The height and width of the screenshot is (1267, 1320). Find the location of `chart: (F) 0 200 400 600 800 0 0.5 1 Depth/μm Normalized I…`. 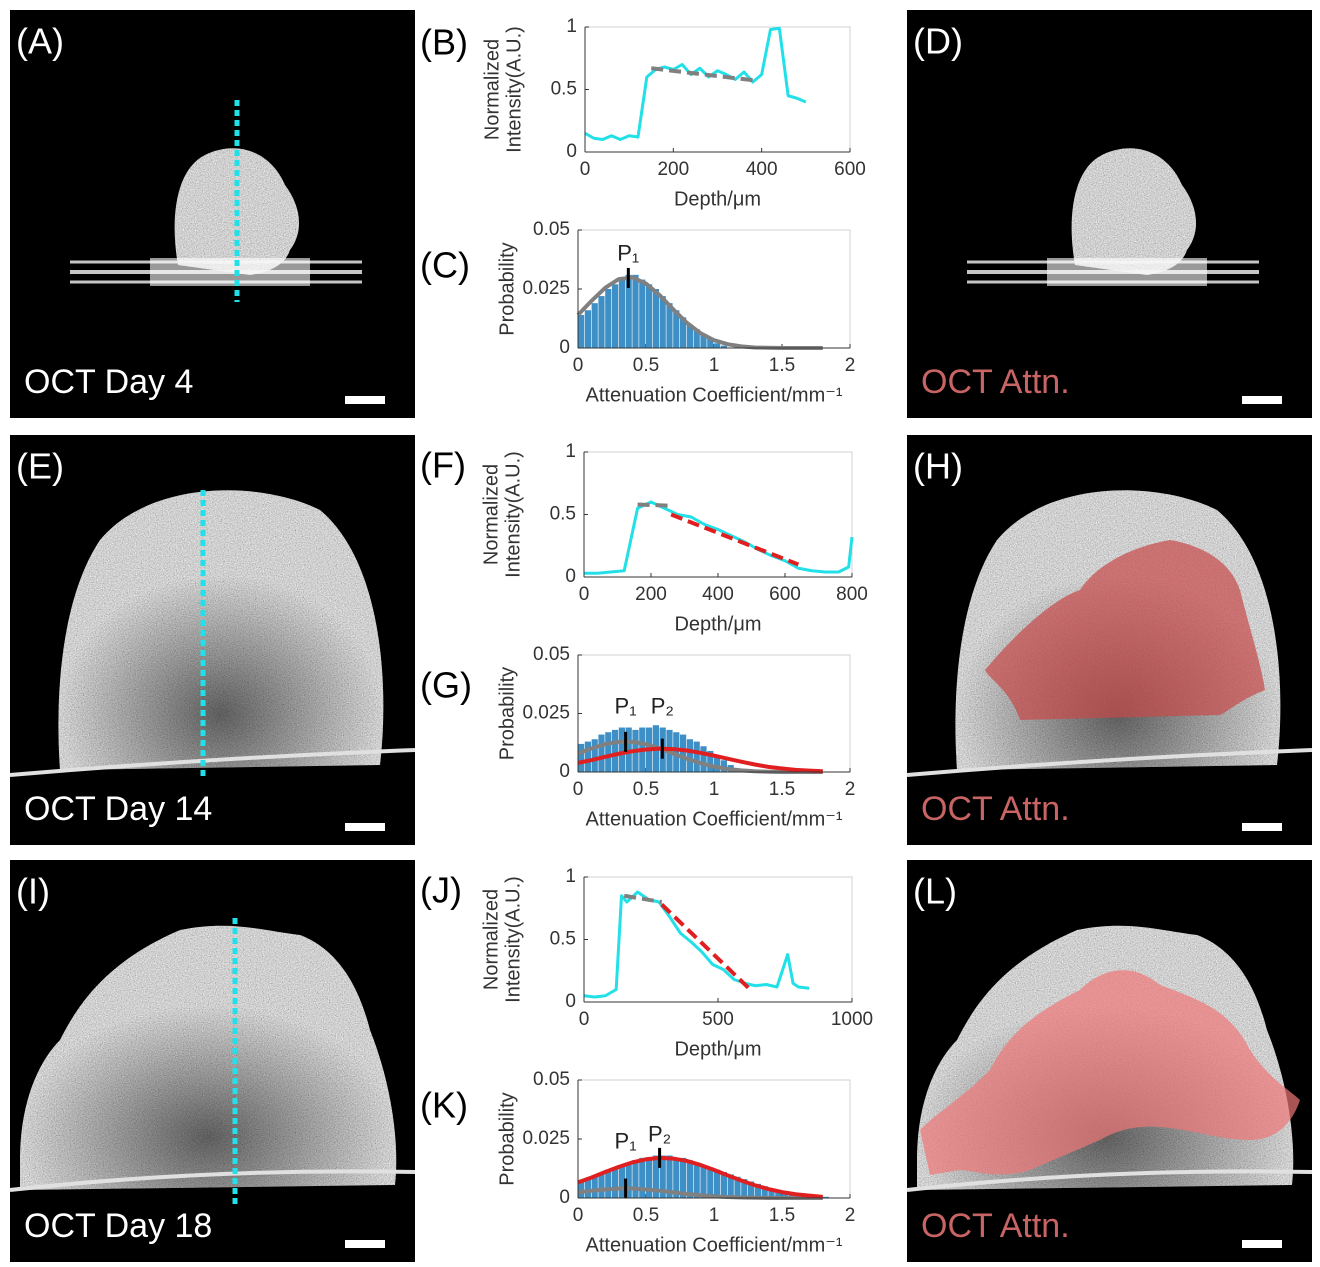

chart: (F) 0 200 400 600 800 0 0.5 1 Depth/μm Normalized I… is located at coordinates (644, 538).